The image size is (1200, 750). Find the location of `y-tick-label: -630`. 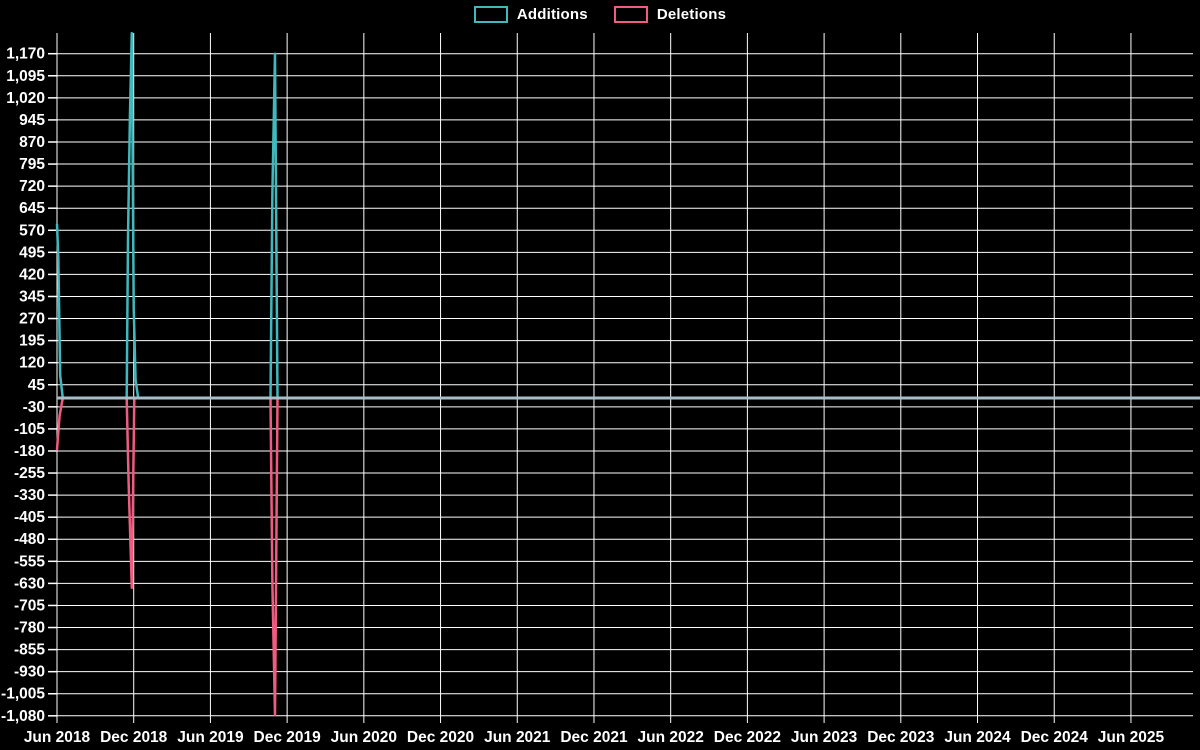

y-tick-label: -630 is located at coordinates (29, 583).